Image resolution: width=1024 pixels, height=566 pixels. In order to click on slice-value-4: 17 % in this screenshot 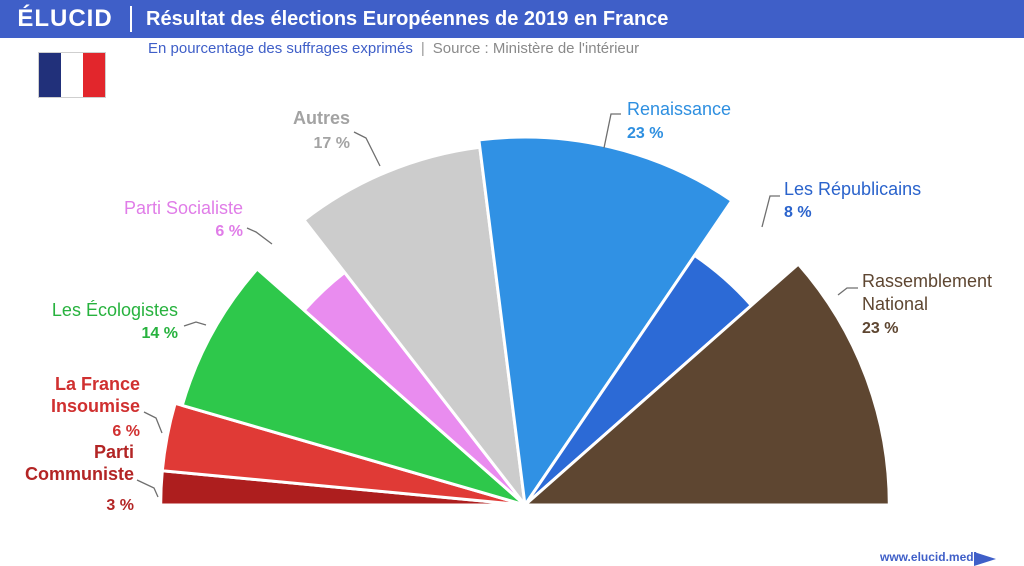, I will do `click(332, 143)`.